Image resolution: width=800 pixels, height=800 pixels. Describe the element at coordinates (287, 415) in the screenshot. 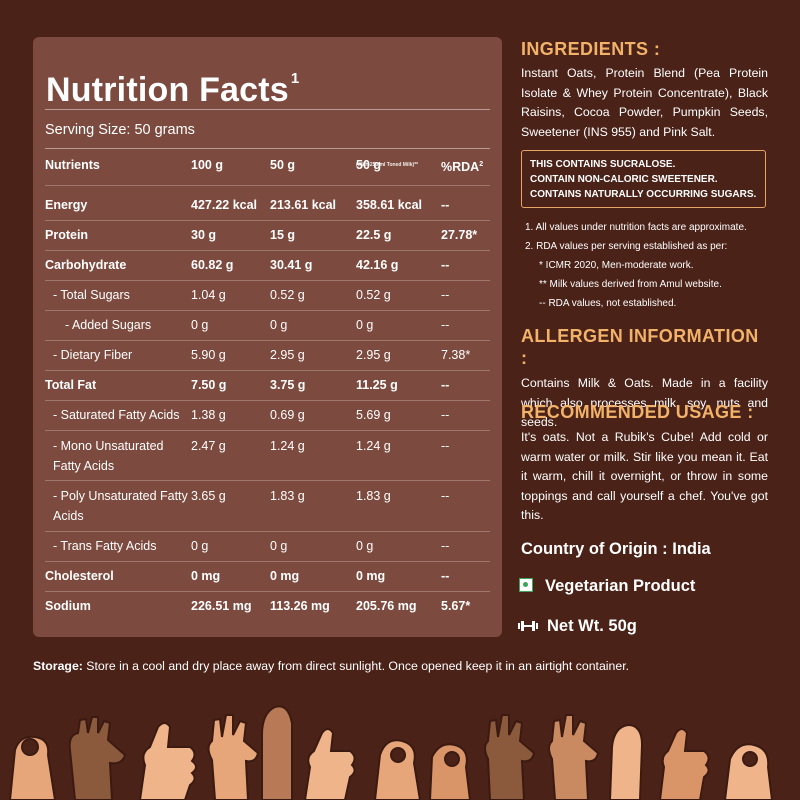

I see `row-50g: 0.69 g` at that location.